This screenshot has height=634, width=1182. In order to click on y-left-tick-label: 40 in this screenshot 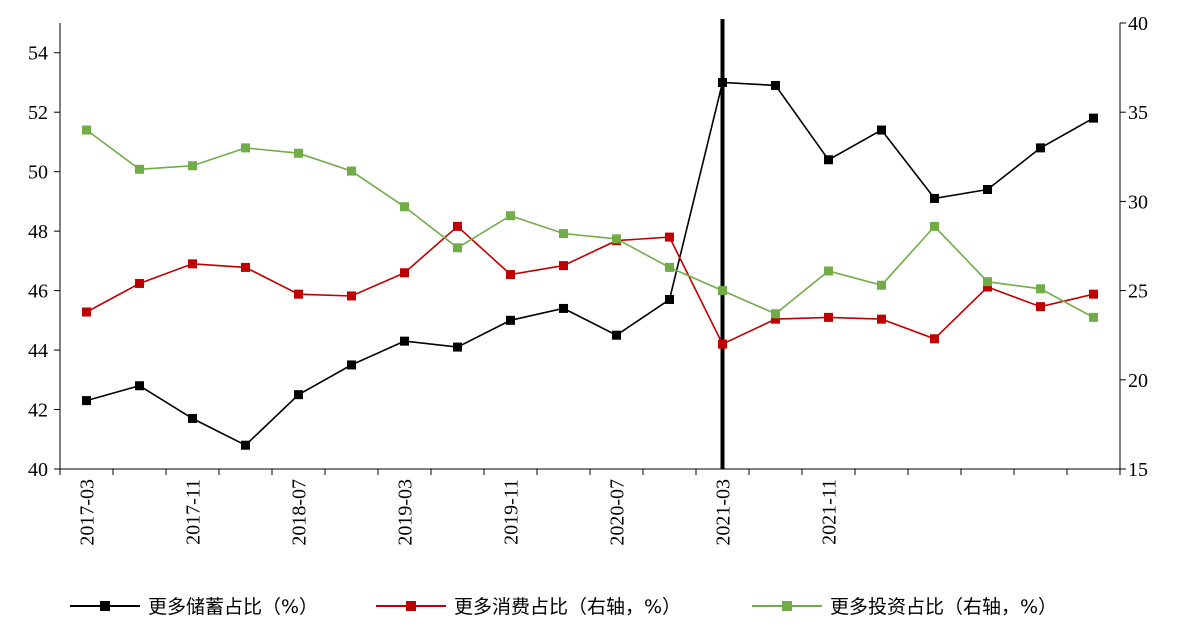, I will do `click(38, 470)`.